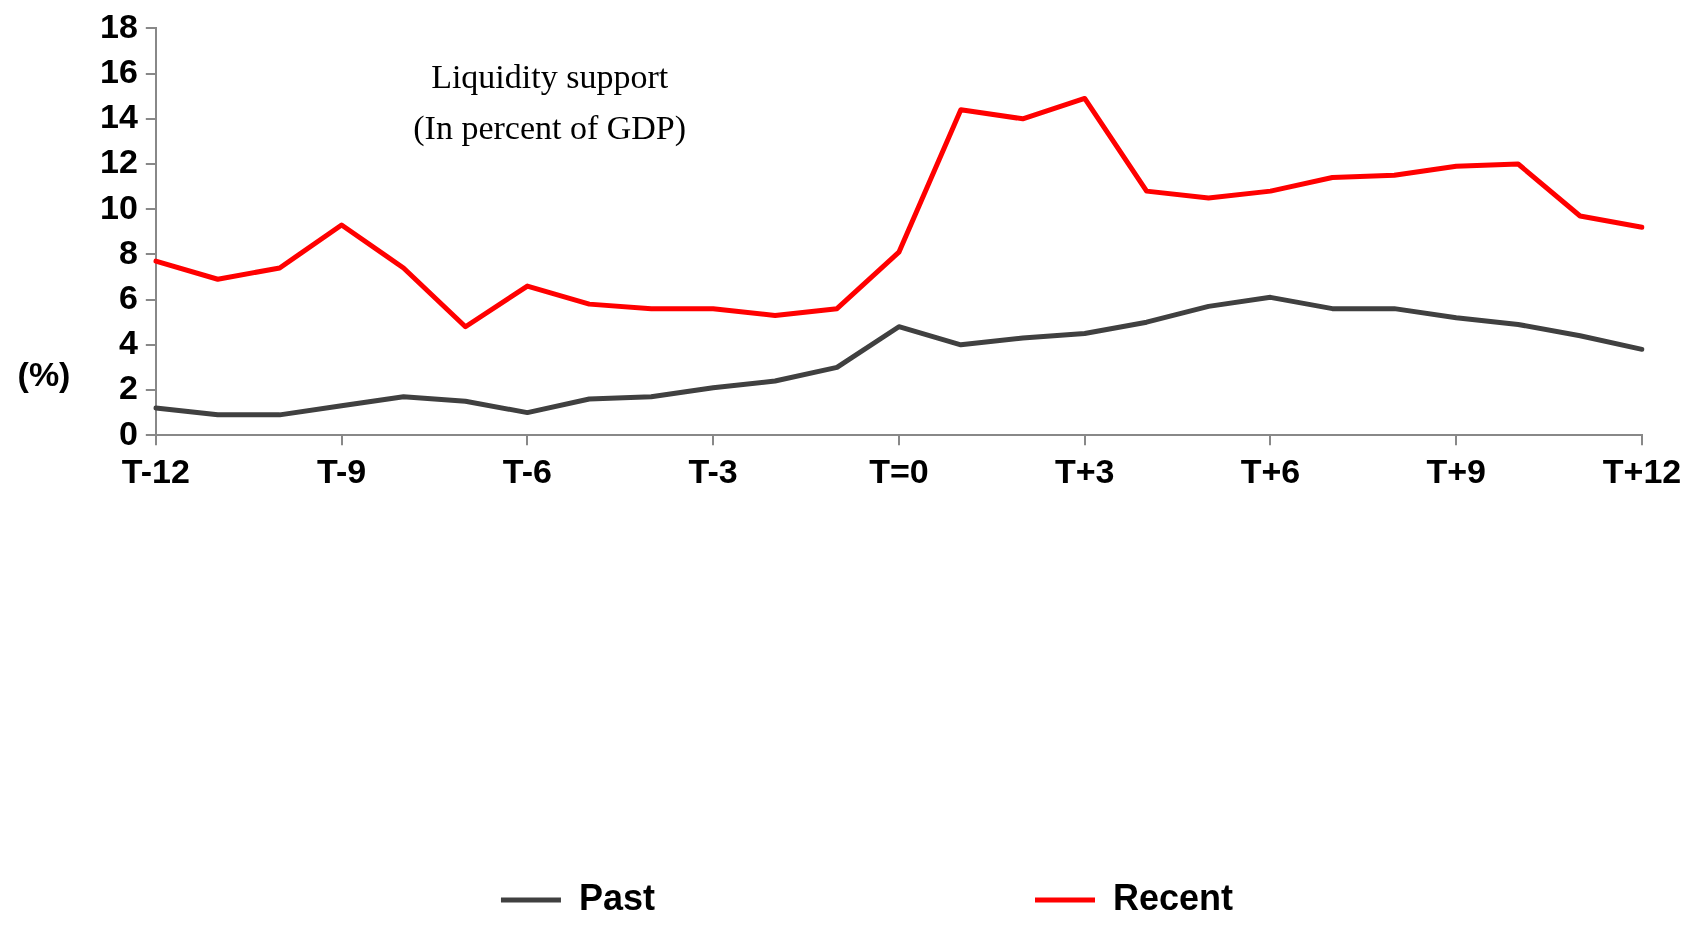 The image size is (1692, 928). What do you see at coordinates (155, 470) in the screenshot?
I see `x-tick-label: T-12` at bounding box center [155, 470].